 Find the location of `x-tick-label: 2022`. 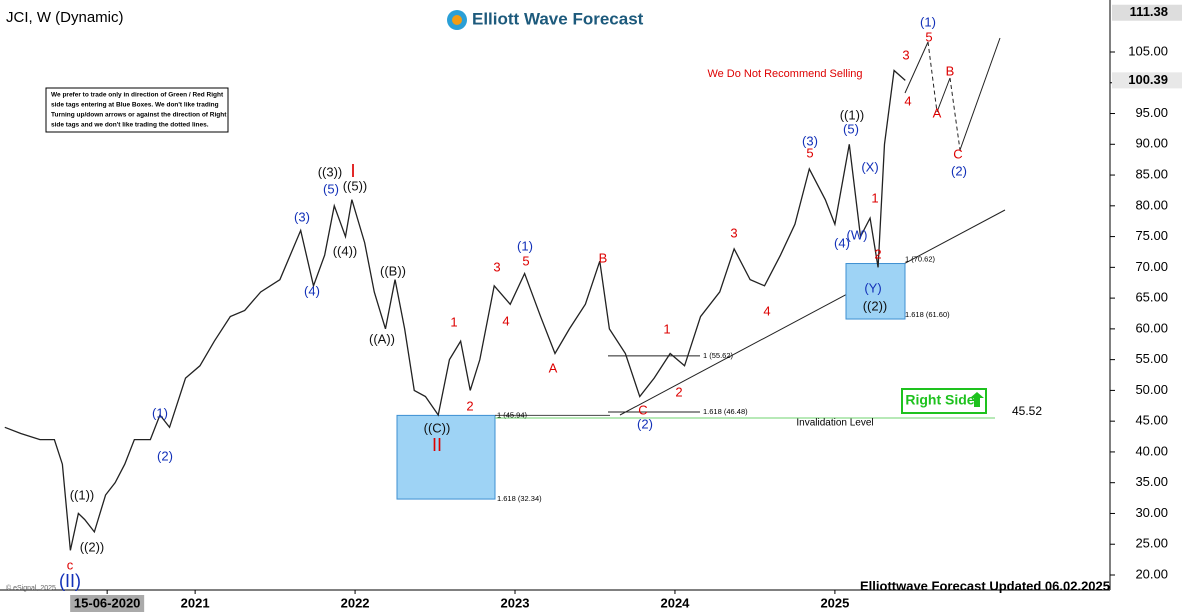

x-tick-label: 2022 is located at coordinates (355, 602).